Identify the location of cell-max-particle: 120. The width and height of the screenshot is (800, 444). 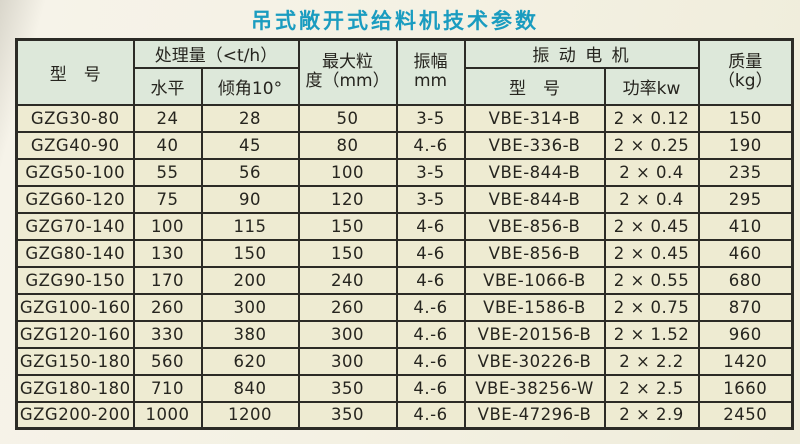
(347, 199).